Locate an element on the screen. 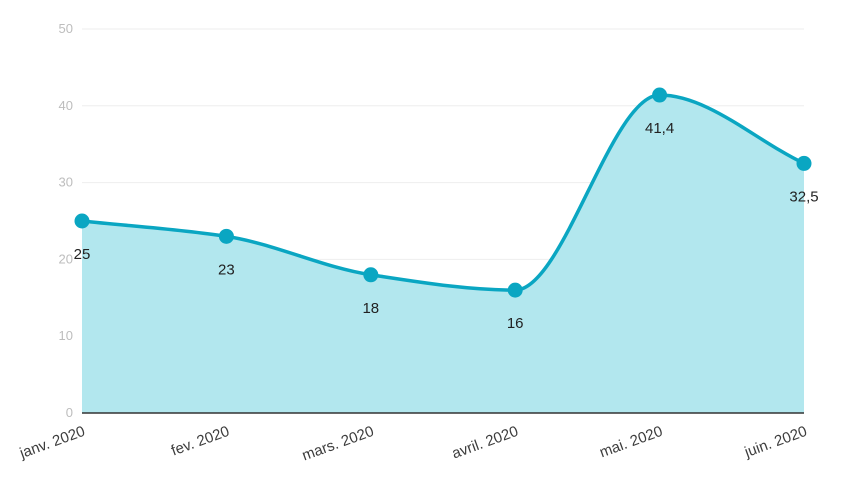  x-tick-label: janv. 2020 is located at coordinates (52, 443).